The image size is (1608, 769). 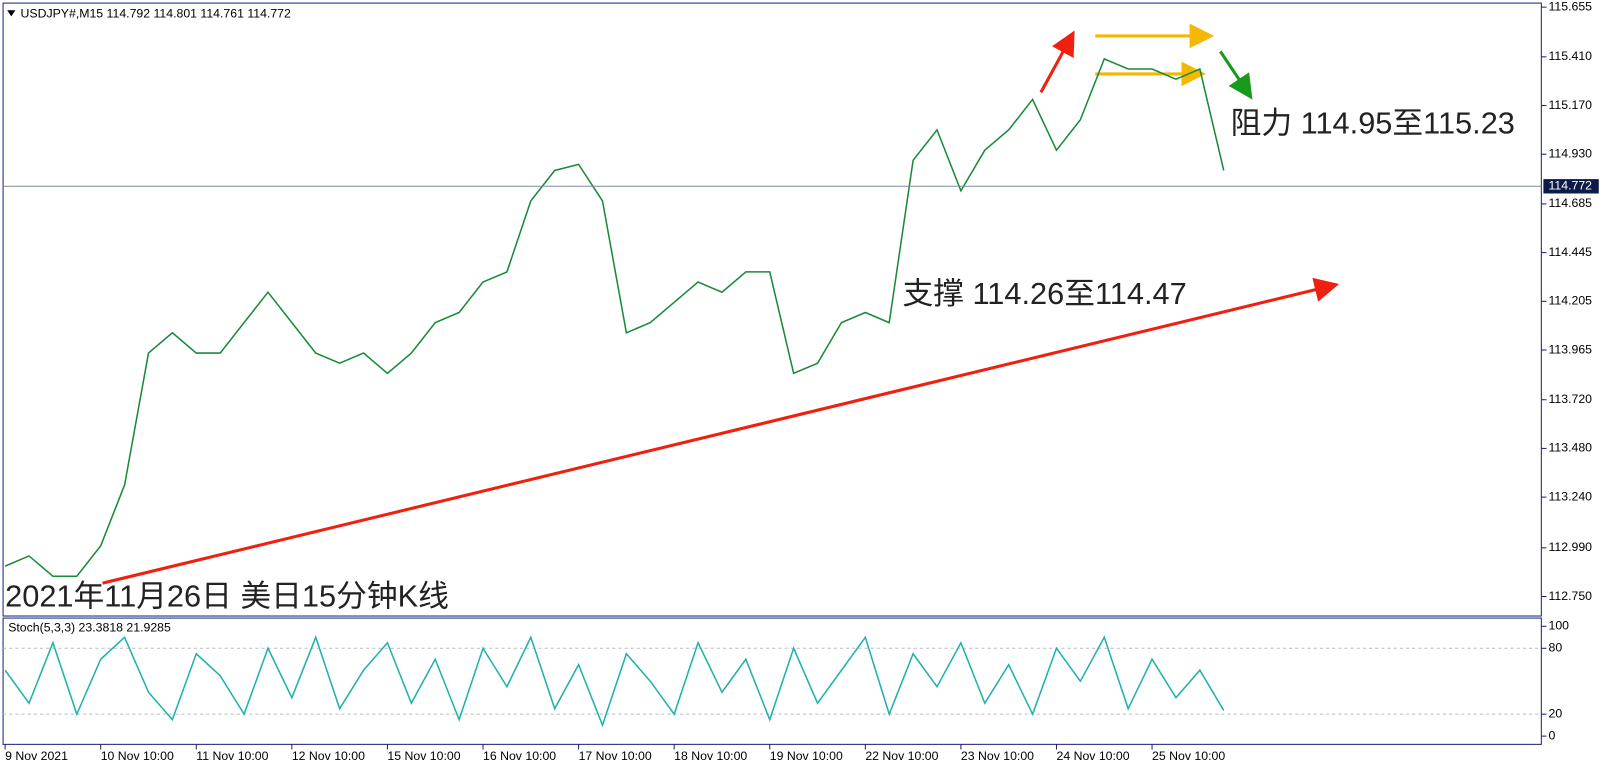 I want to click on menu-icon, so click(x=11, y=13).